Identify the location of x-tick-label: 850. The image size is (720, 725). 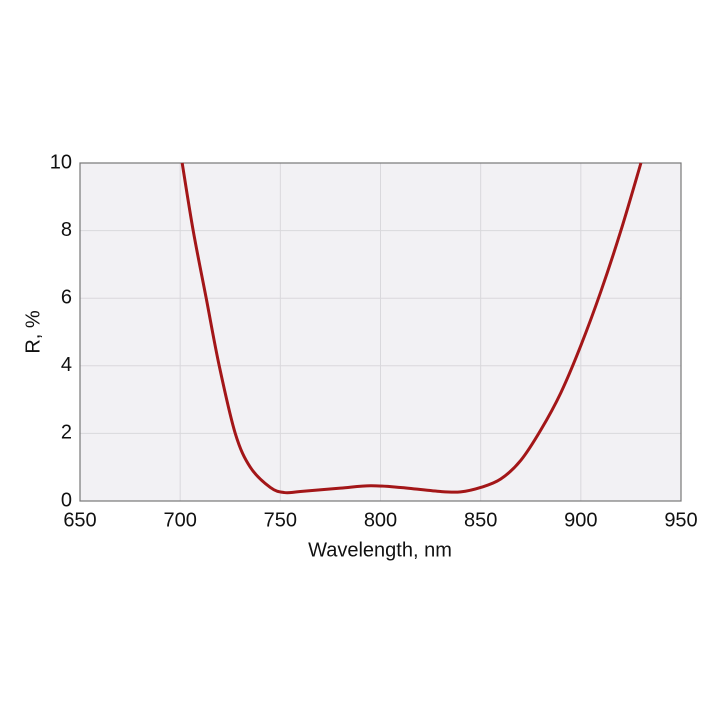
(480, 520).